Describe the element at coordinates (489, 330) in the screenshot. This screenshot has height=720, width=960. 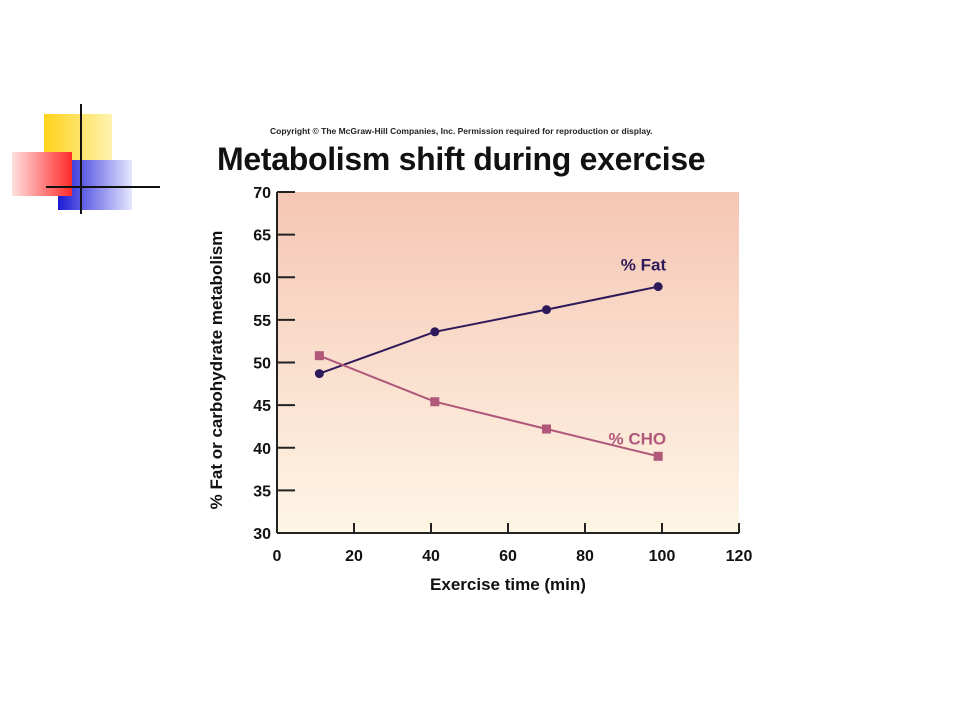
I see `series-line-fat` at that location.